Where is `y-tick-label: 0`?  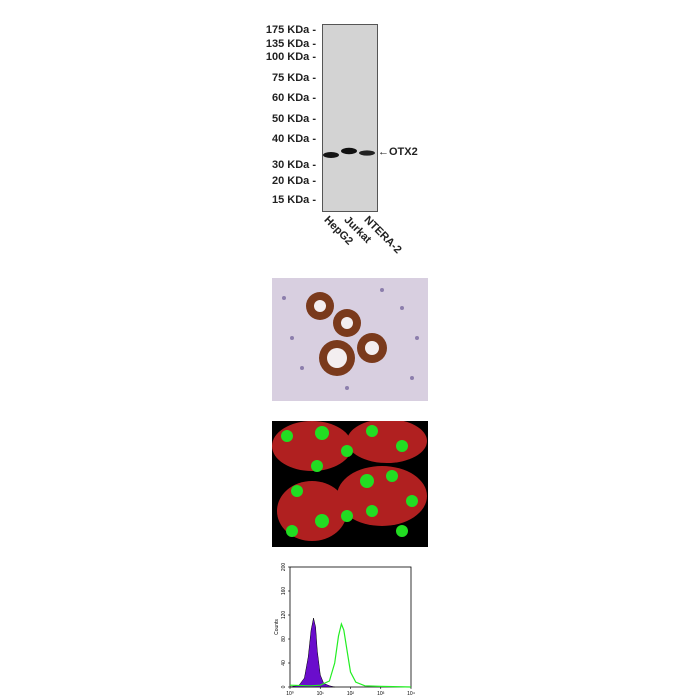
y-tick-label: 0 is located at coordinates (284, 686).